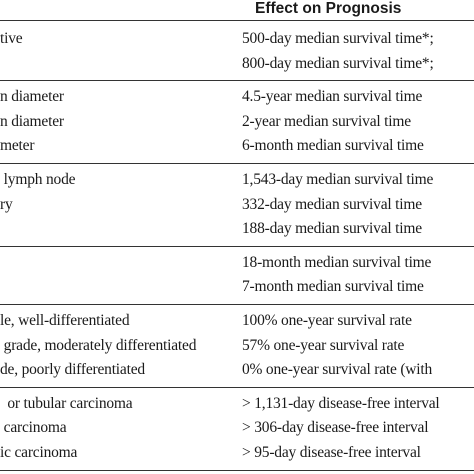 The image size is (474, 474). I want to click on condition-cell: or tubular carcinoma, so click(66, 403).